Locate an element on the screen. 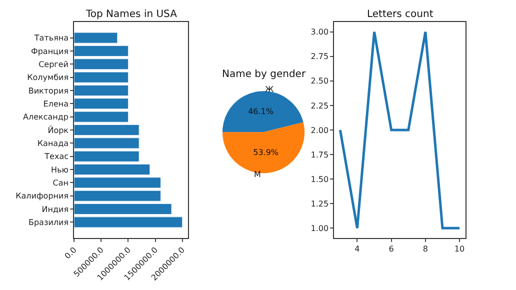  chart-title: Name by gender is located at coordinates (264, 74).